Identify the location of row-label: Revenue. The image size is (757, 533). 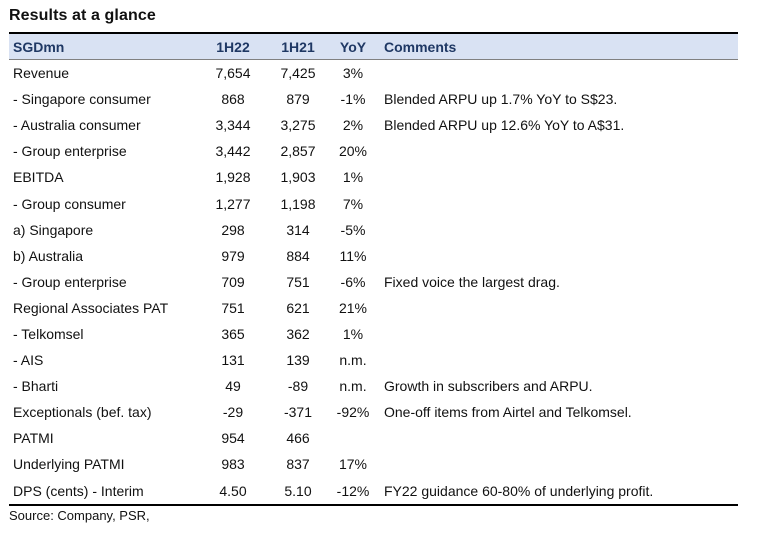
(41, 73).